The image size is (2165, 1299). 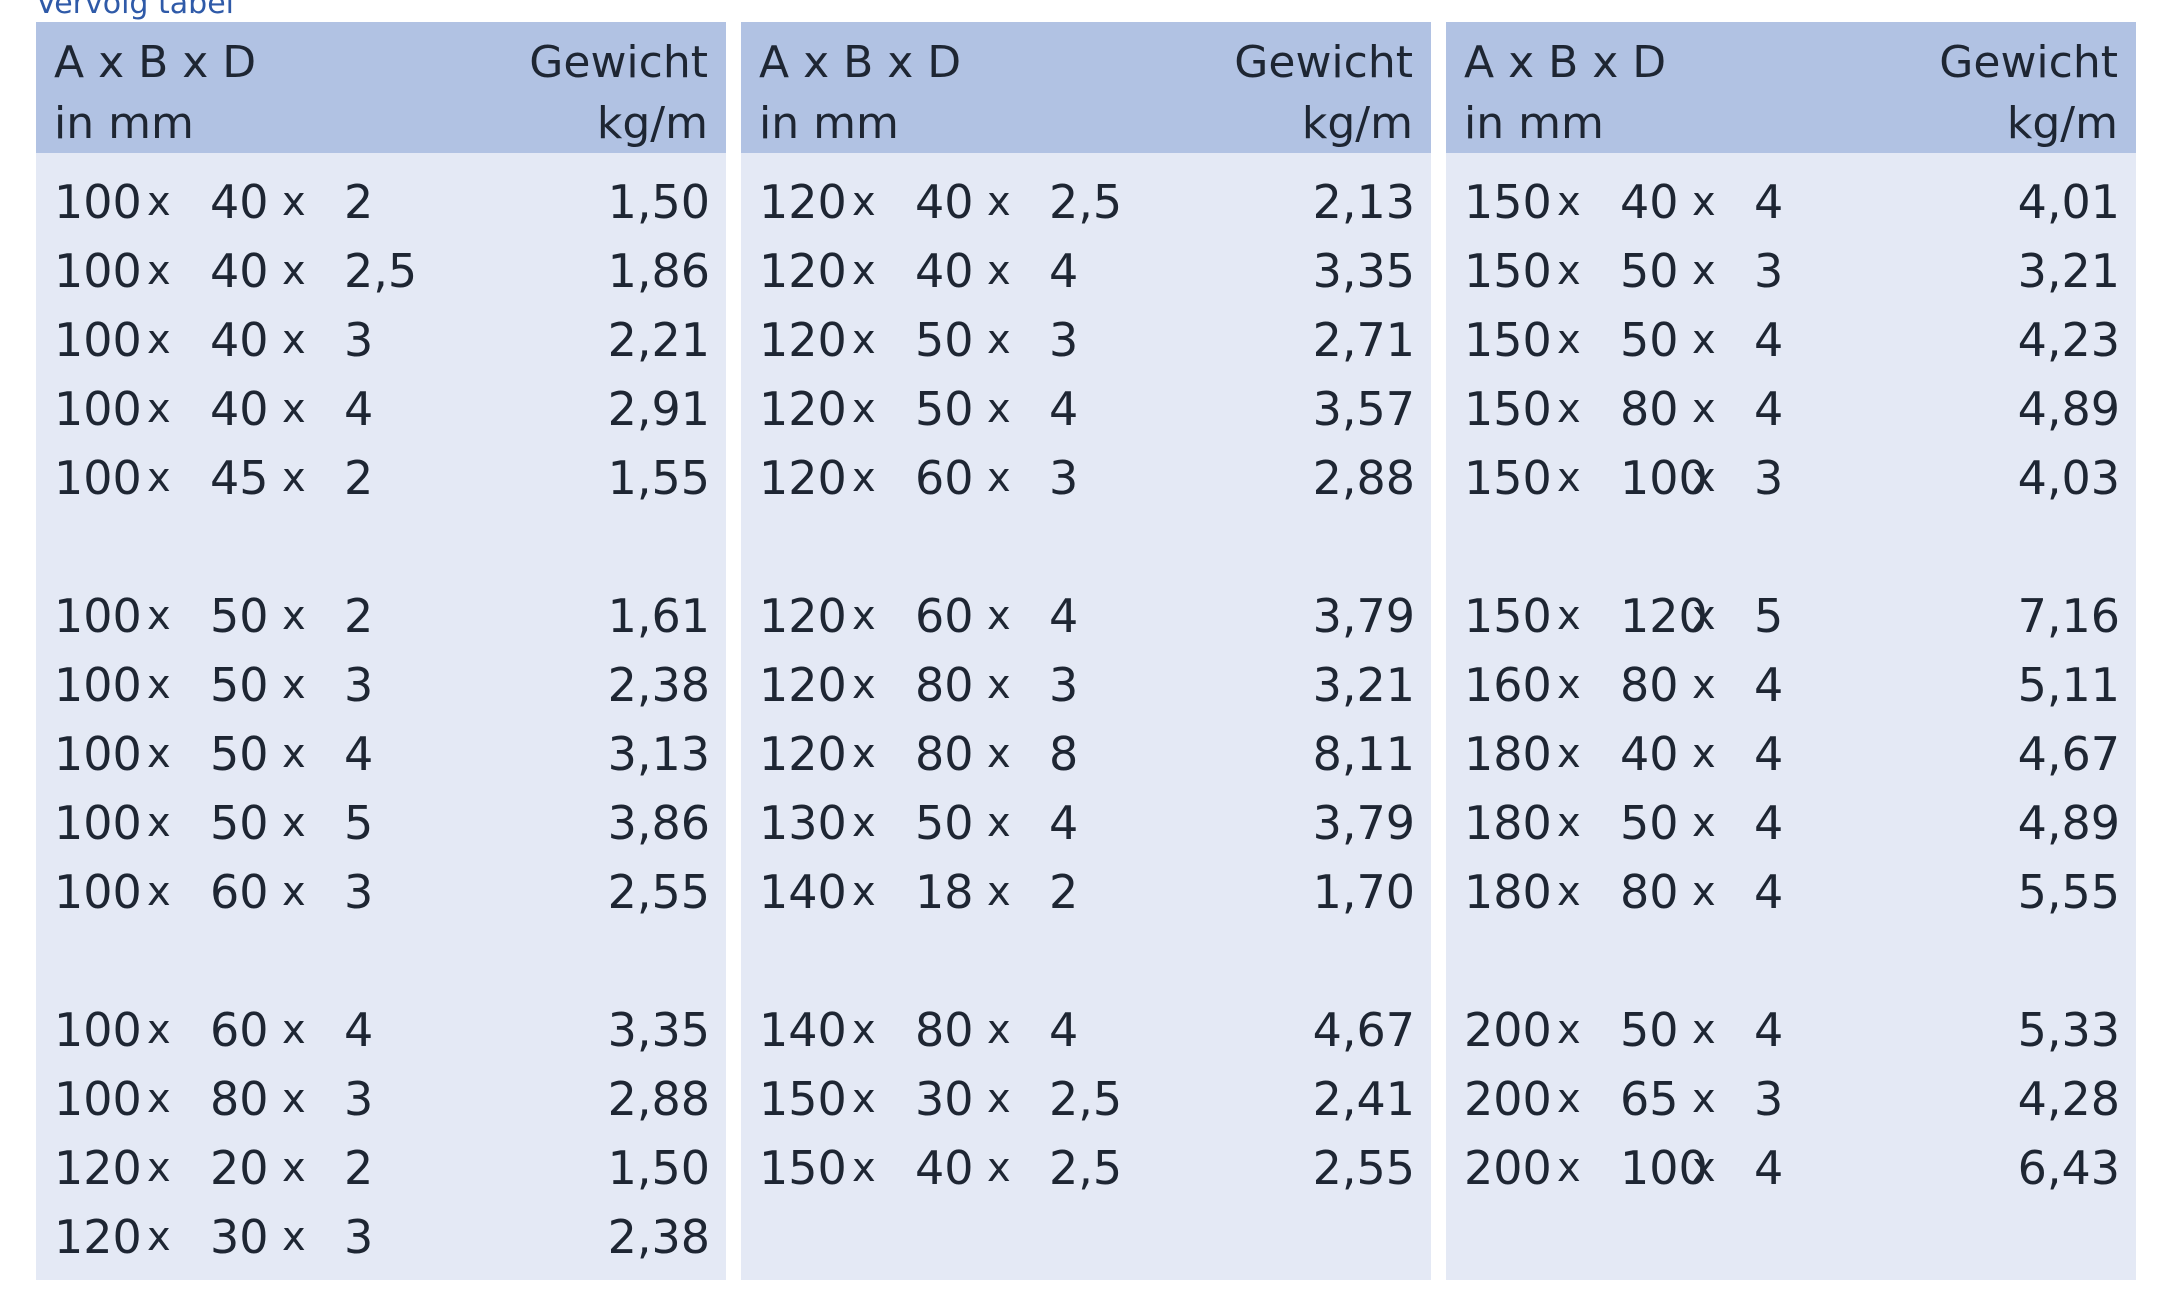 What do you see at coordinates (359, 823) in the screenshot?
I see `dimension-d: 5` at bounding box center [359, 823].